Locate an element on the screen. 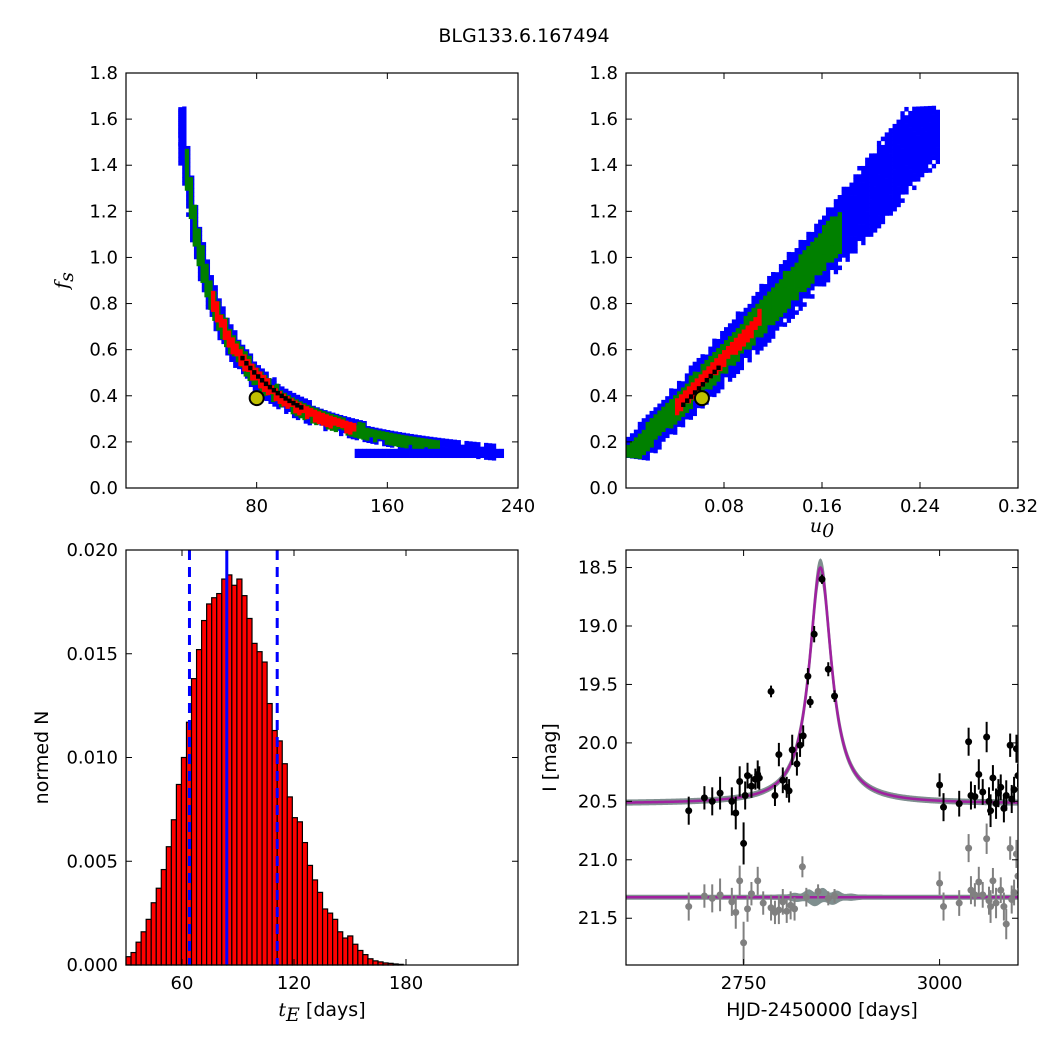 Image resolution: width=1050 pixels, height=1050 pixels. panel4-ytick-label: 20.0 is located at coordinates (598, 743).